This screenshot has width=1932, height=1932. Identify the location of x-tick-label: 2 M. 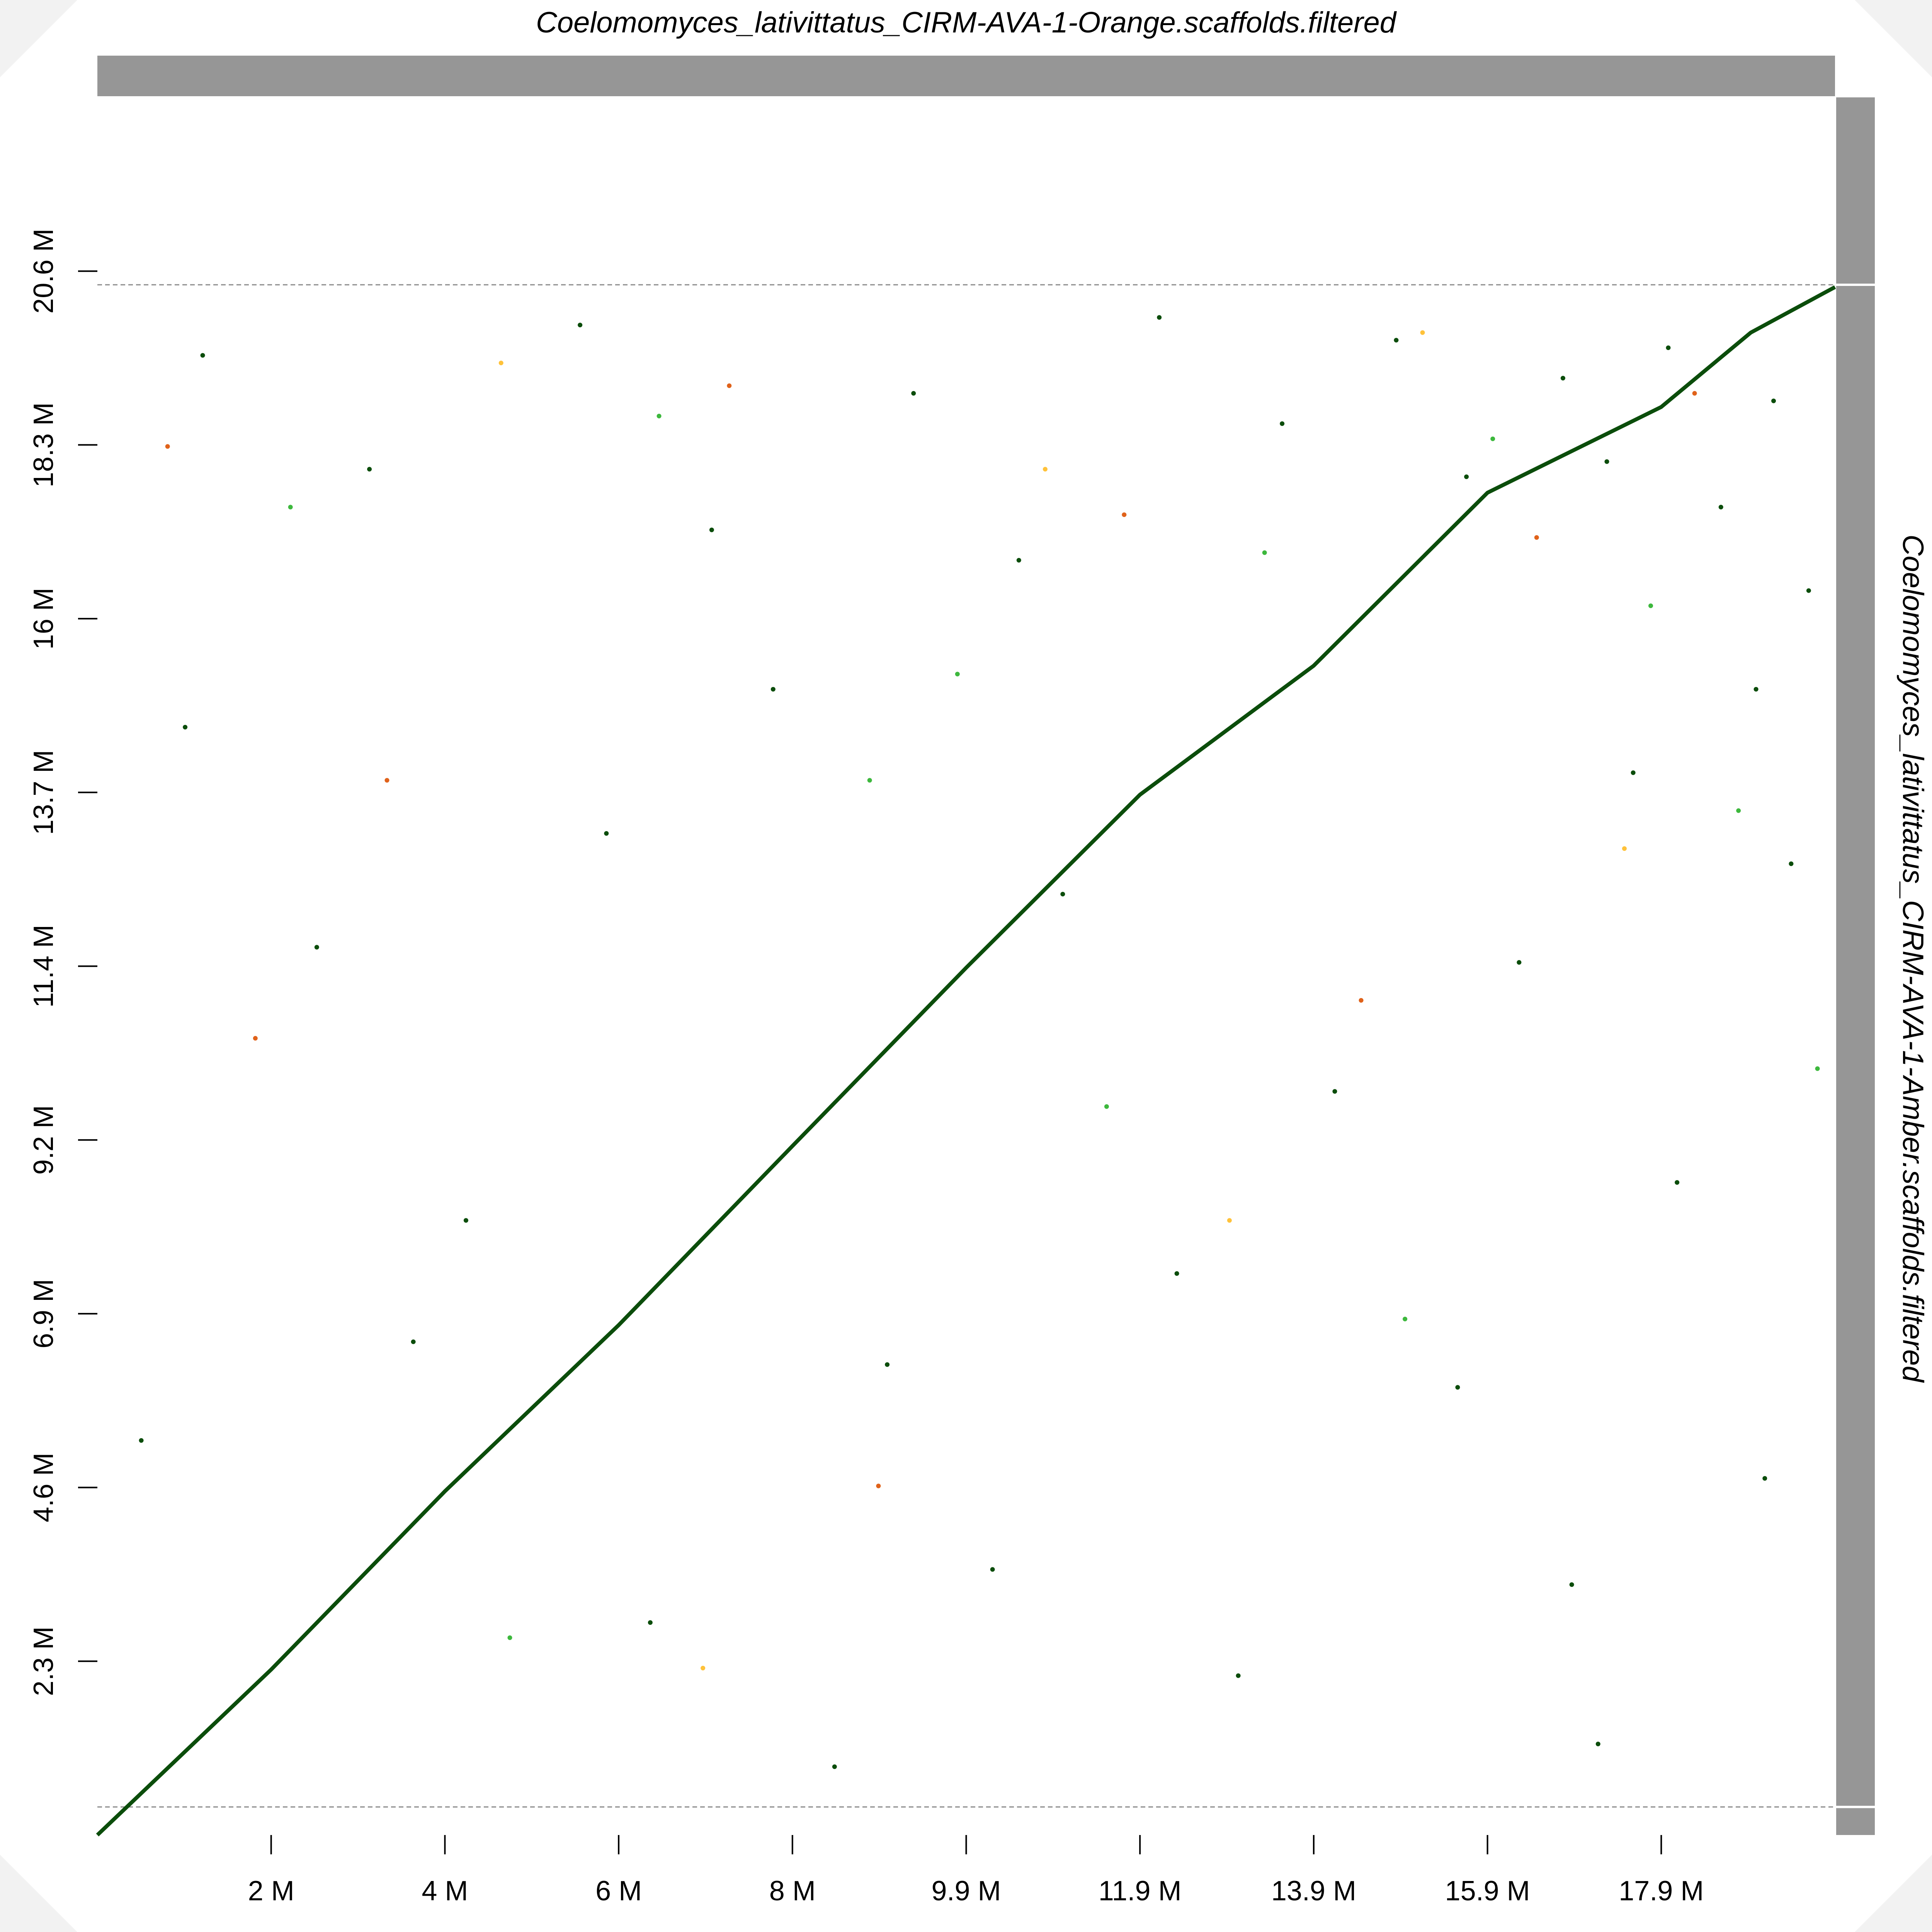
(271, 1891).